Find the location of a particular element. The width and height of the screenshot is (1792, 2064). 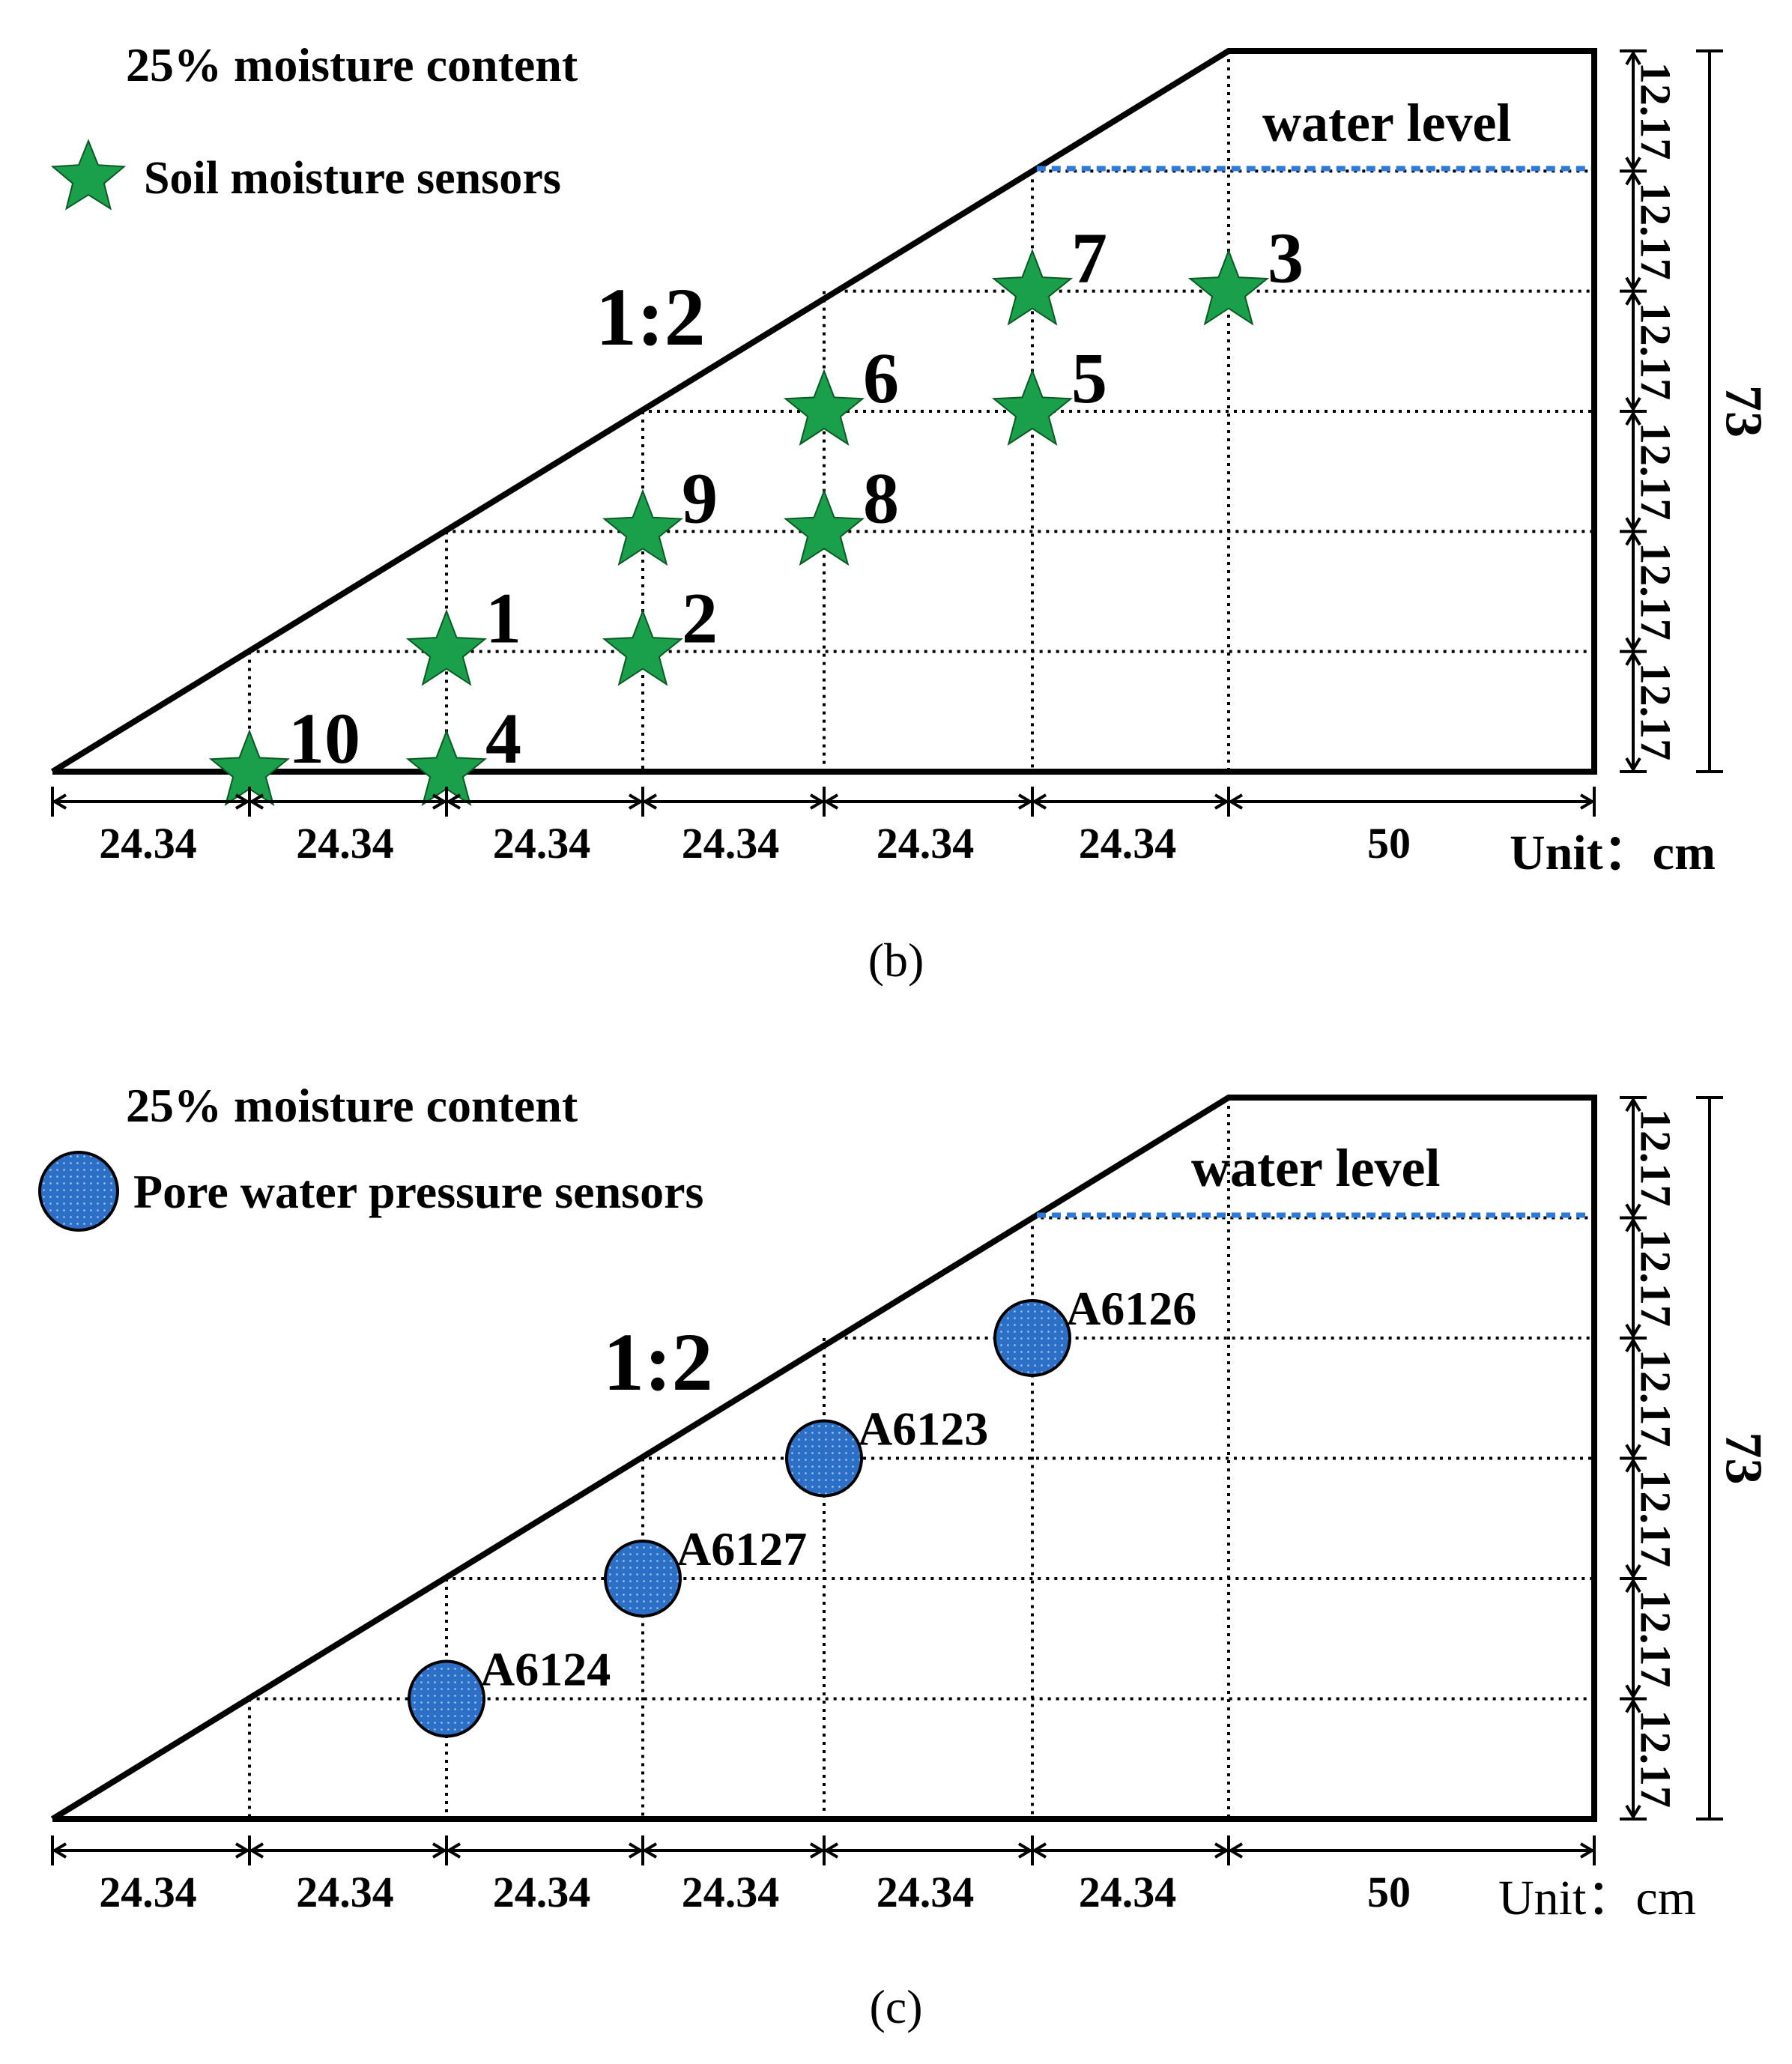

width-segment-label: 50 is located at coordinates (1389, 1892).